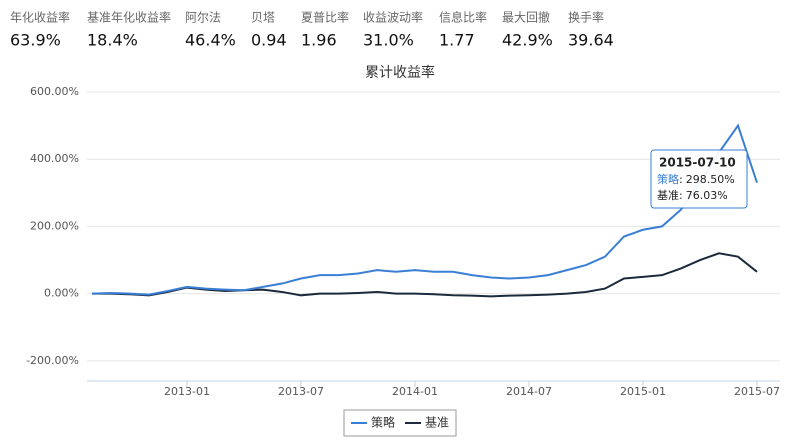  Describe the element at coordinates (437, 423) in the screenshot. I see `legend-label: 基准` at that location.